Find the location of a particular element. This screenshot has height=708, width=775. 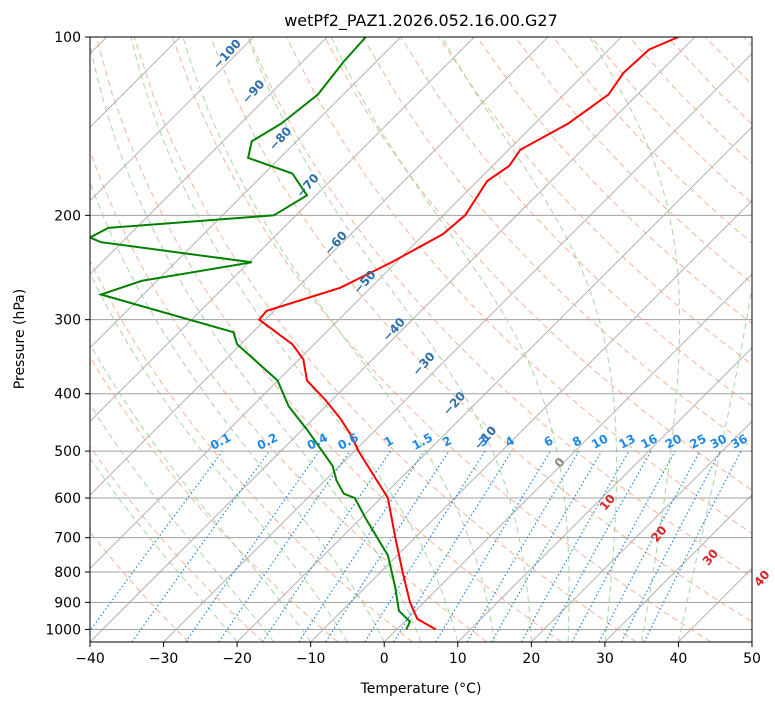

dry-adiabat-label: −80 is located at coordinates (280, 138).